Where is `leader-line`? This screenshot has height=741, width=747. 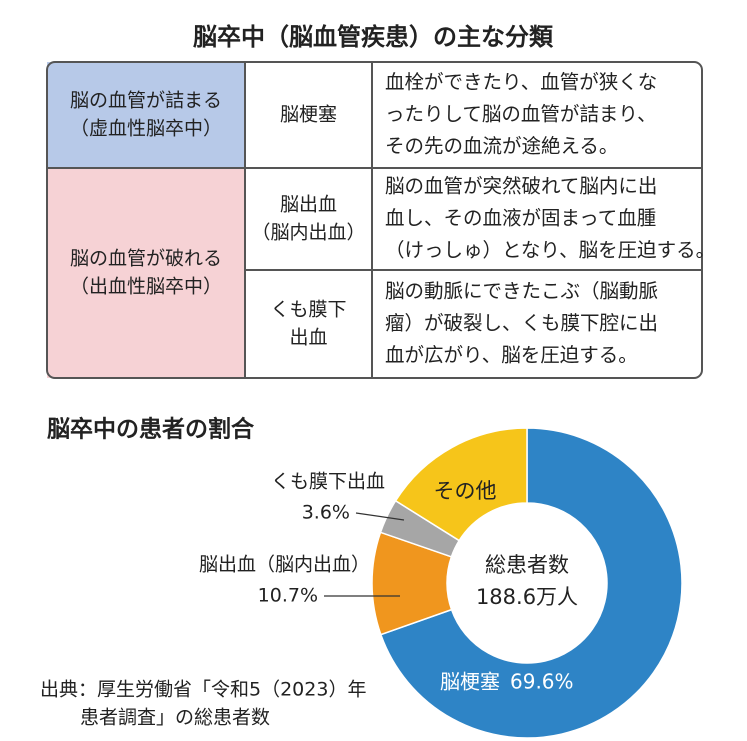
leader-line is located at coordinates (380, 516).